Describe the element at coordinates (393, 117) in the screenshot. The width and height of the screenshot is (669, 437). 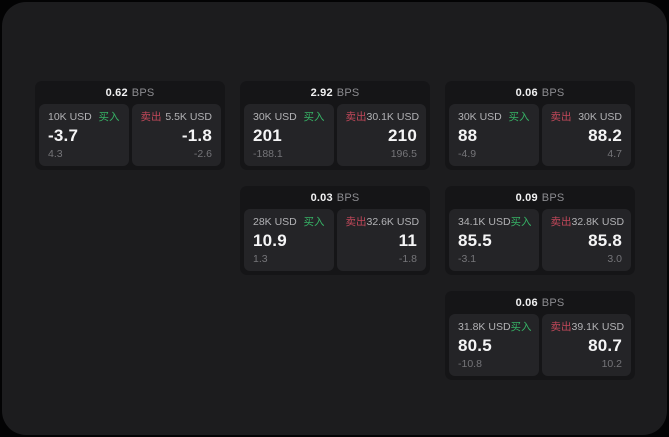
I see `sell-amount: 30.1K USD` at that location.